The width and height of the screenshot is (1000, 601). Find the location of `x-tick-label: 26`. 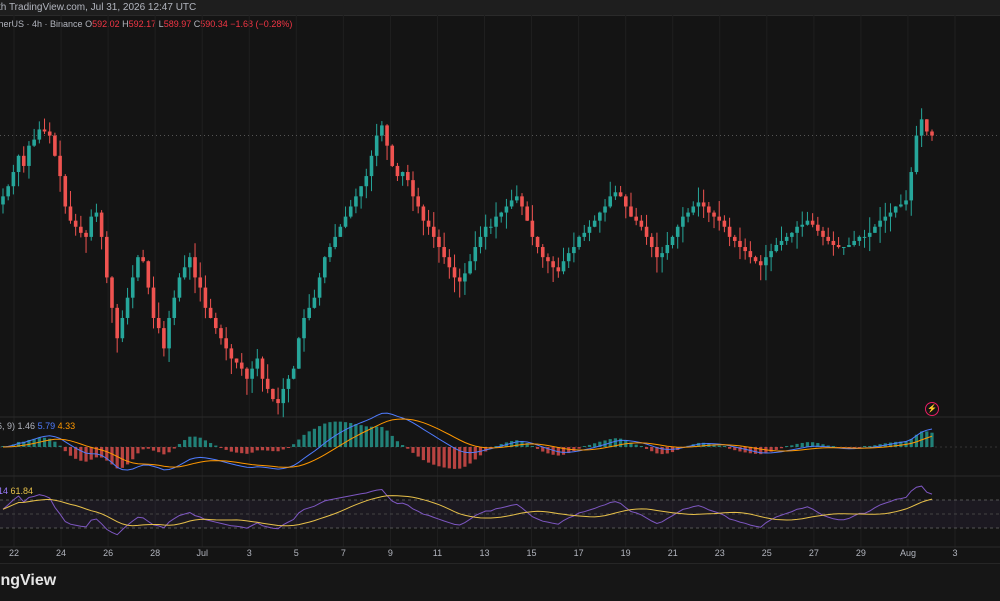

x-tick-label: 26 is located at coordinates (108, 553).